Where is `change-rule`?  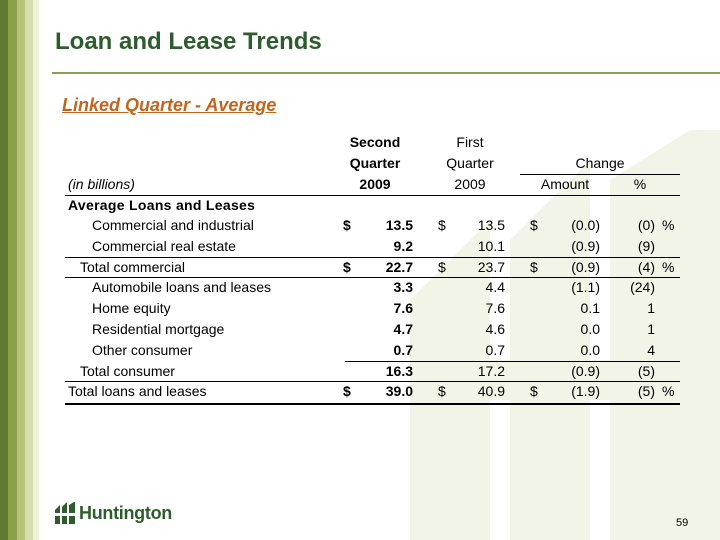
change-rule is located at coordinates (600, 174).